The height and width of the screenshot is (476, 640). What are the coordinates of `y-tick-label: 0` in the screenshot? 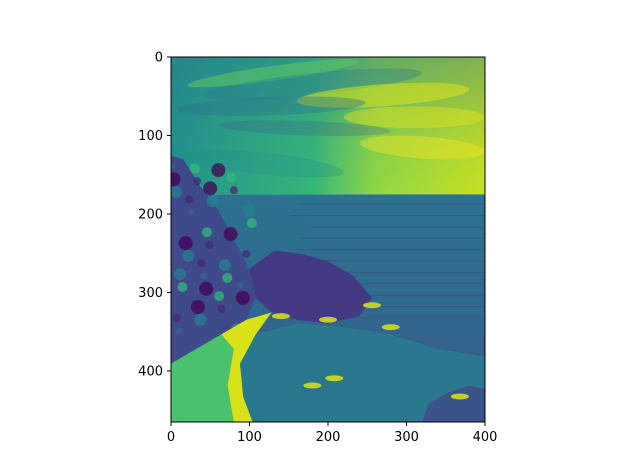 It's located at (159, 58).